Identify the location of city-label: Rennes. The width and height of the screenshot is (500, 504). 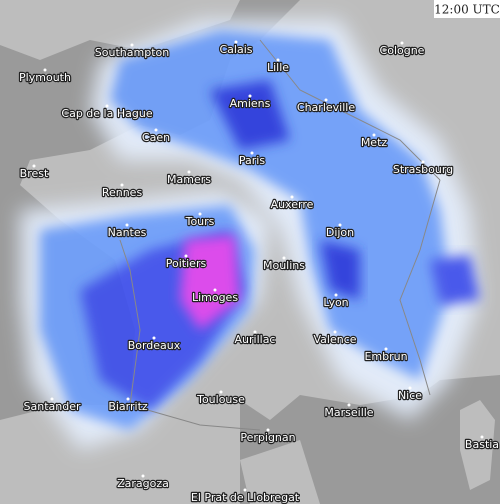
(122, 192).